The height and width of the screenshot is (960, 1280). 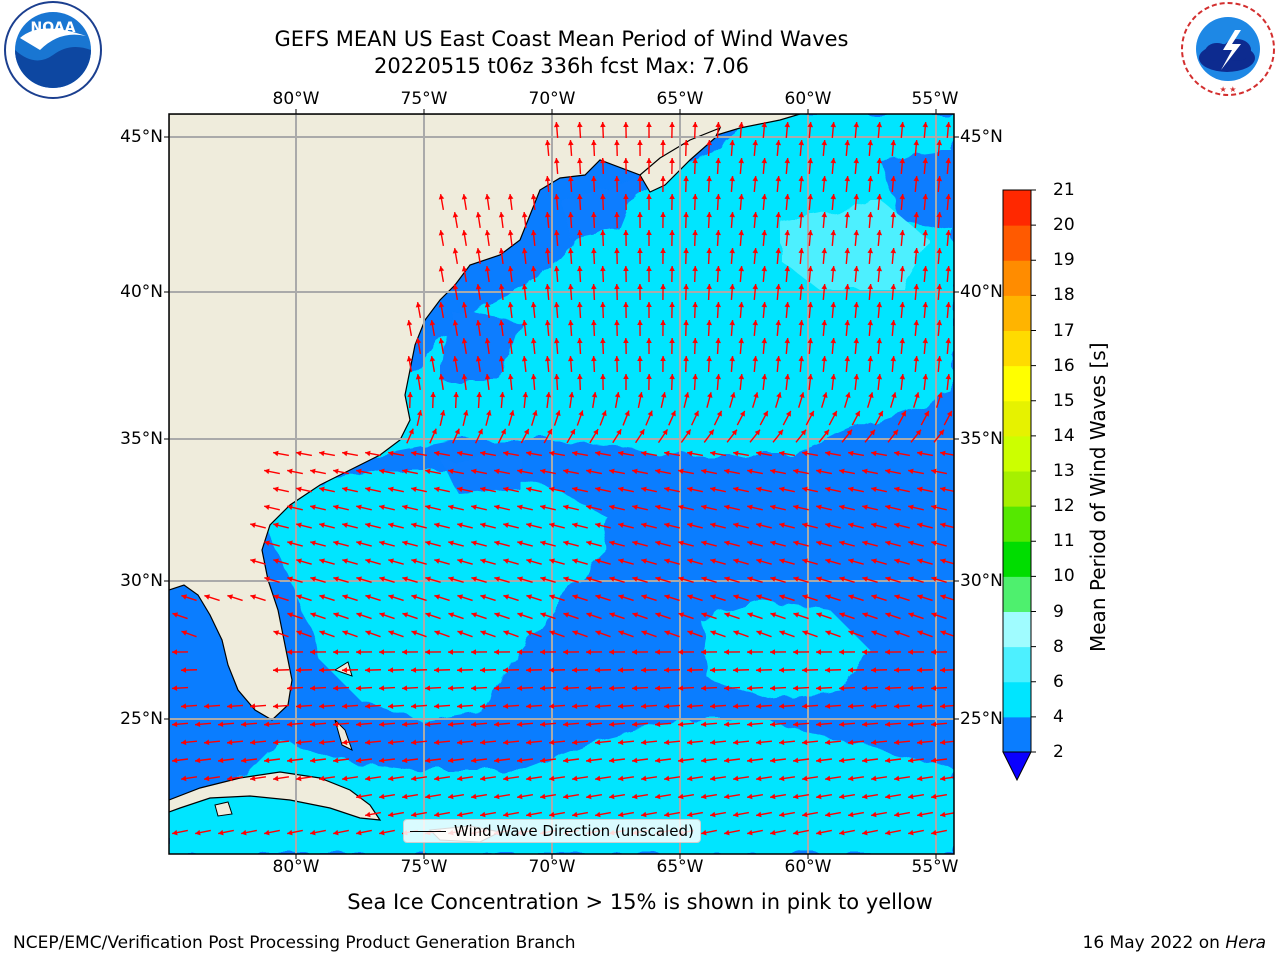 What do you see at coordinates (1064, 471) in the screenshot?
I see `colorbar-tick-label: 13` at bounding box center [1064, 471].